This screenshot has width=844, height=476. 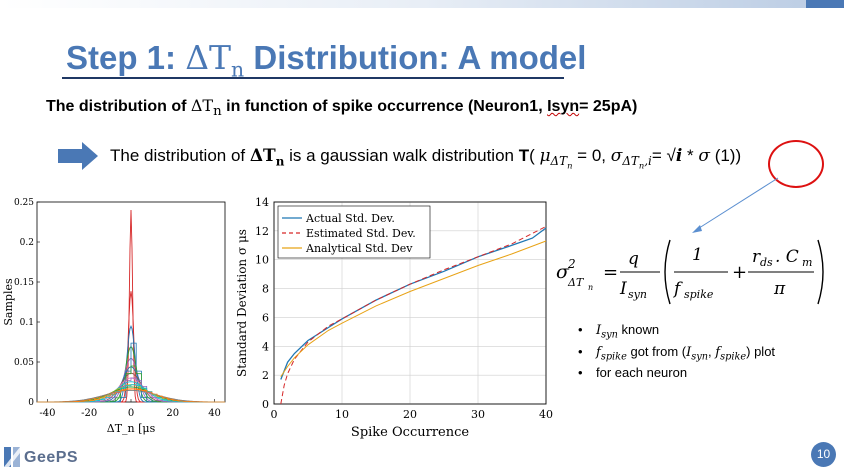 What do you see at coordinates (787, 257) in the screenshot?
I see `formula-dot: . C` at bounding box center [787, 257].